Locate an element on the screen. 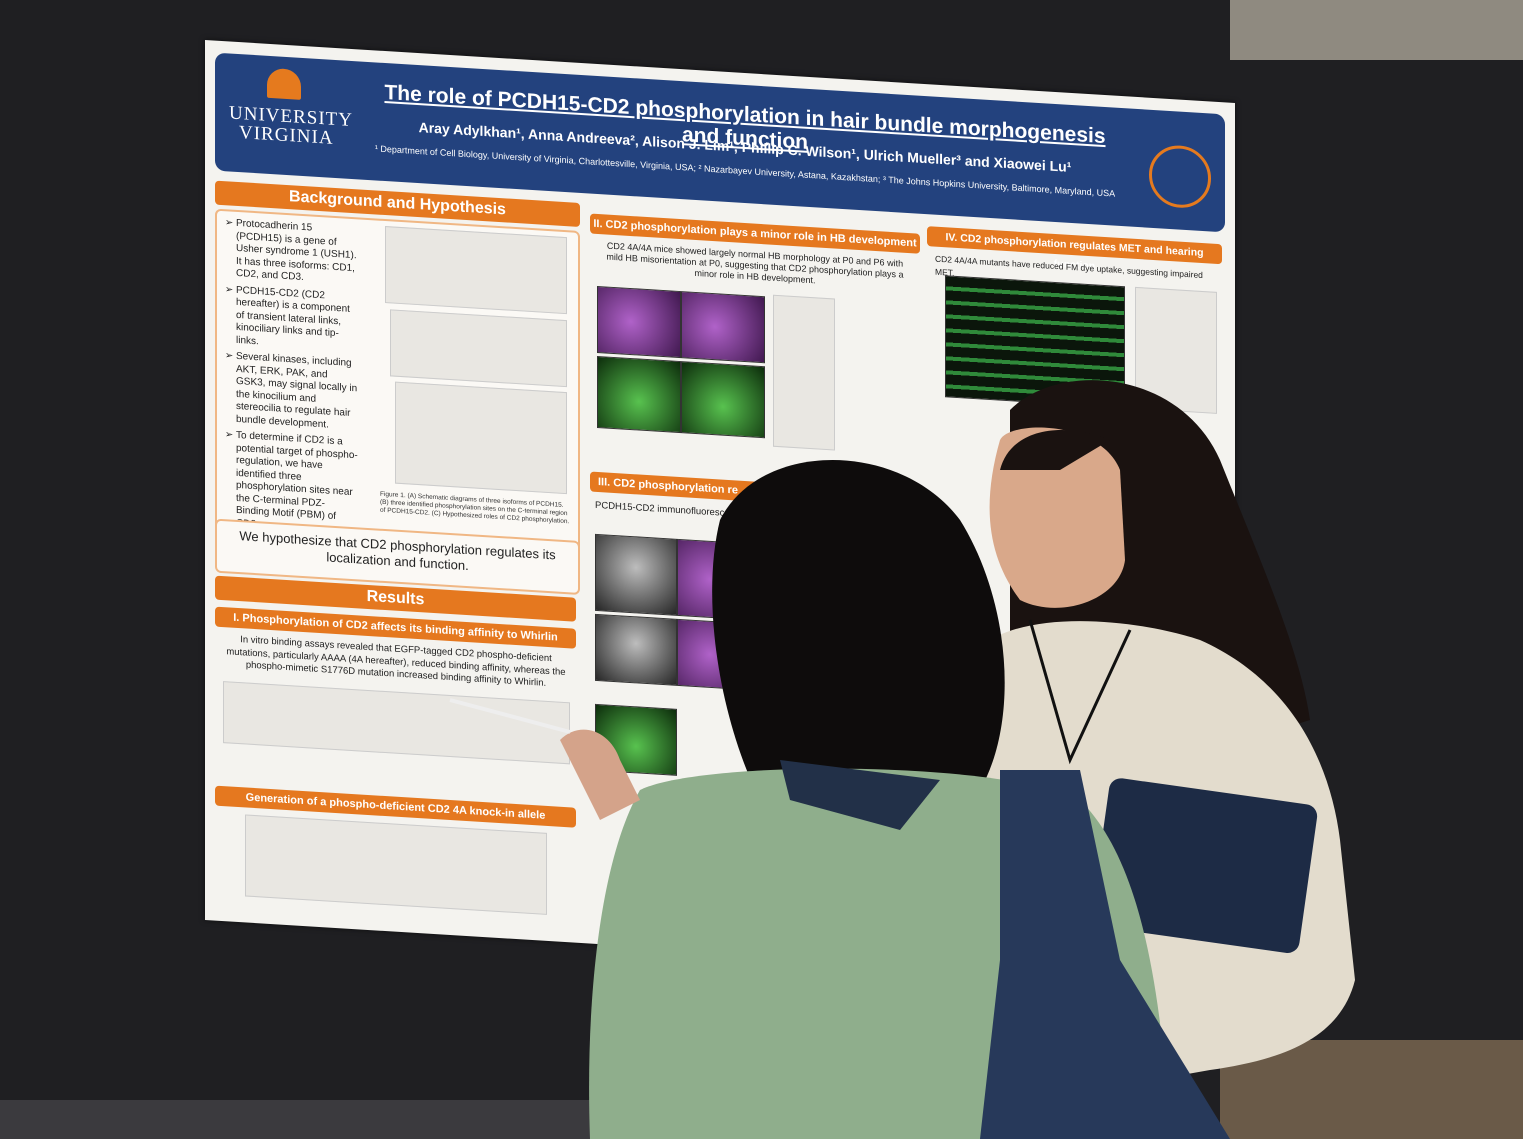 Image resolution: width=1523 pixels, height=1139 pixels. visitor-scarf is located at coordinates (860, 795).